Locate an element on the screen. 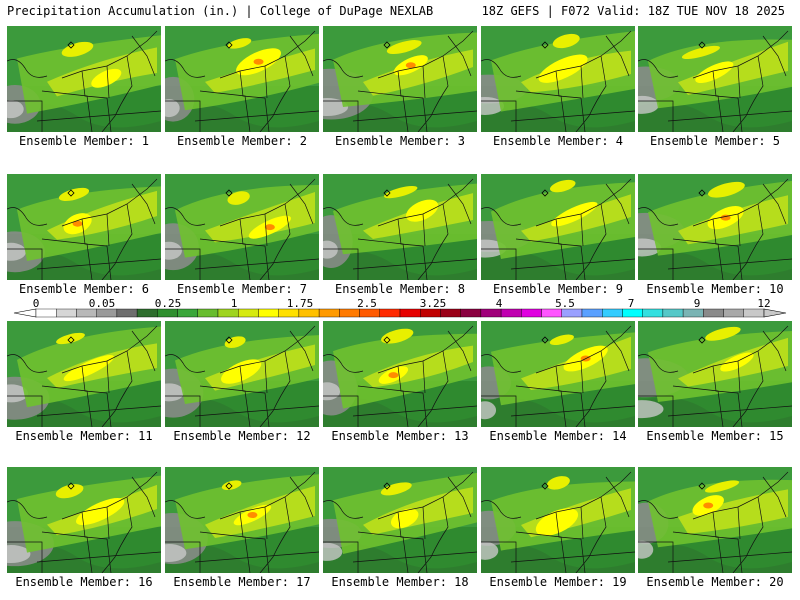 This screenshot has width=800, height=600. colorbar-tick-label: 1.75 is located at coordinates (300, 303).